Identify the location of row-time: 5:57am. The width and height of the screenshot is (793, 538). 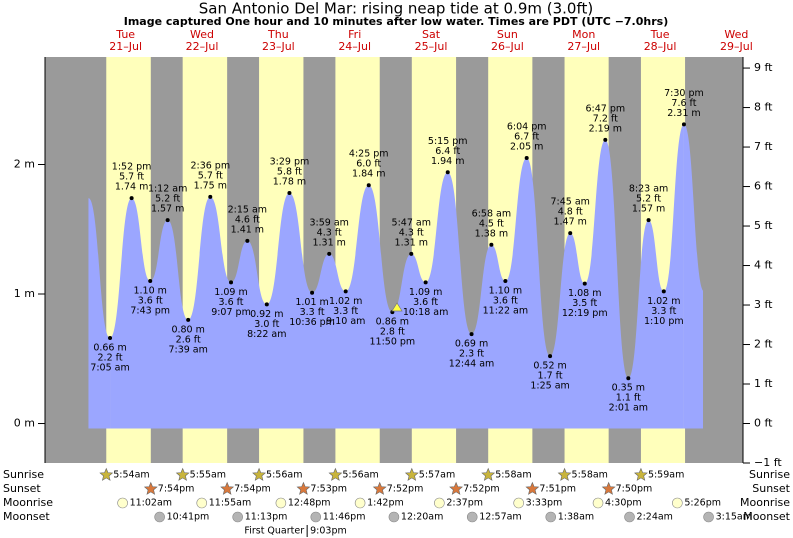
(437, 475).